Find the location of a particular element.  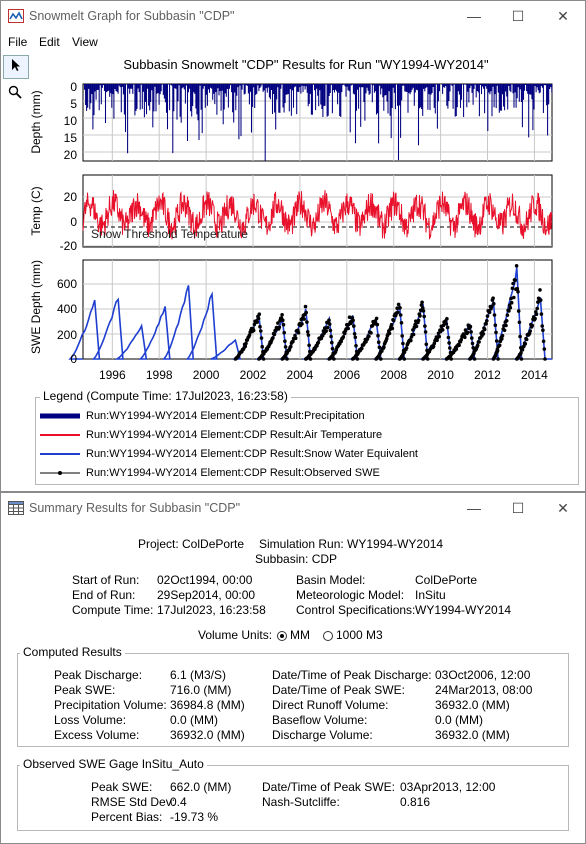

swe-tick-0: 0 is located at coordinates (73, 359).